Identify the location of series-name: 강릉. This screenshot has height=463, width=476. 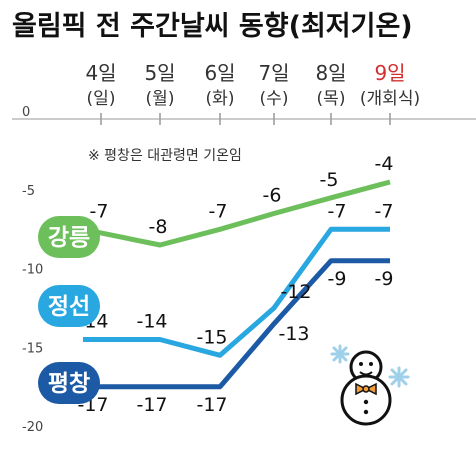
(69, 238).